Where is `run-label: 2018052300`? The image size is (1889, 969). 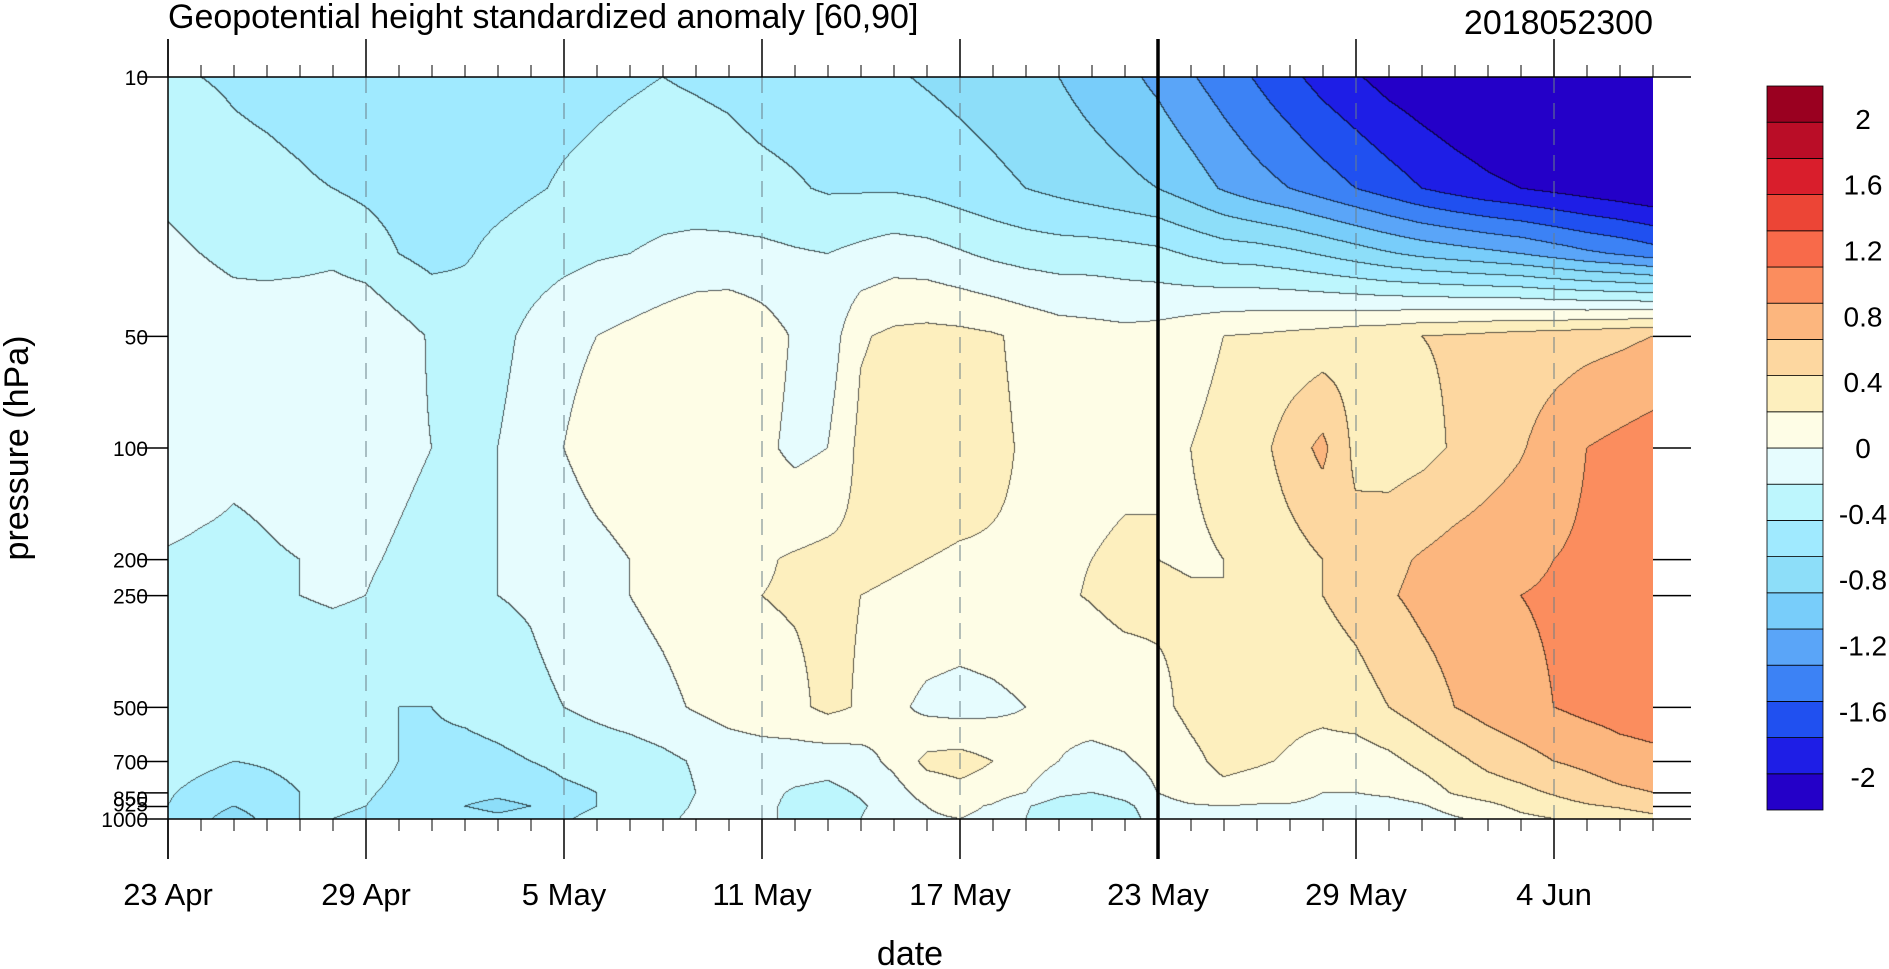
run-label: 2018052300 is located at coordinates (1558, 23).